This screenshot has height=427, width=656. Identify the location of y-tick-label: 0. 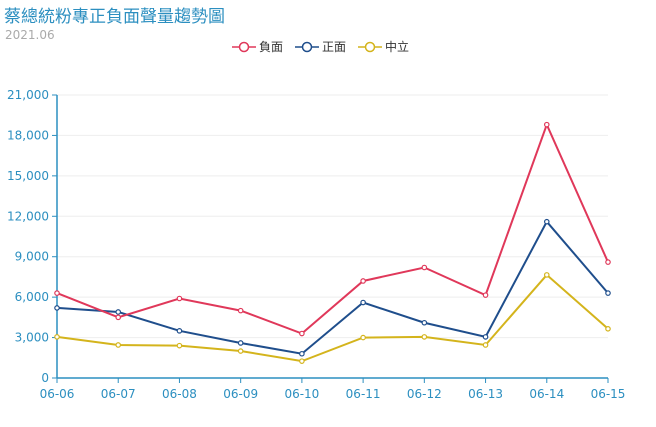
(45, 378).